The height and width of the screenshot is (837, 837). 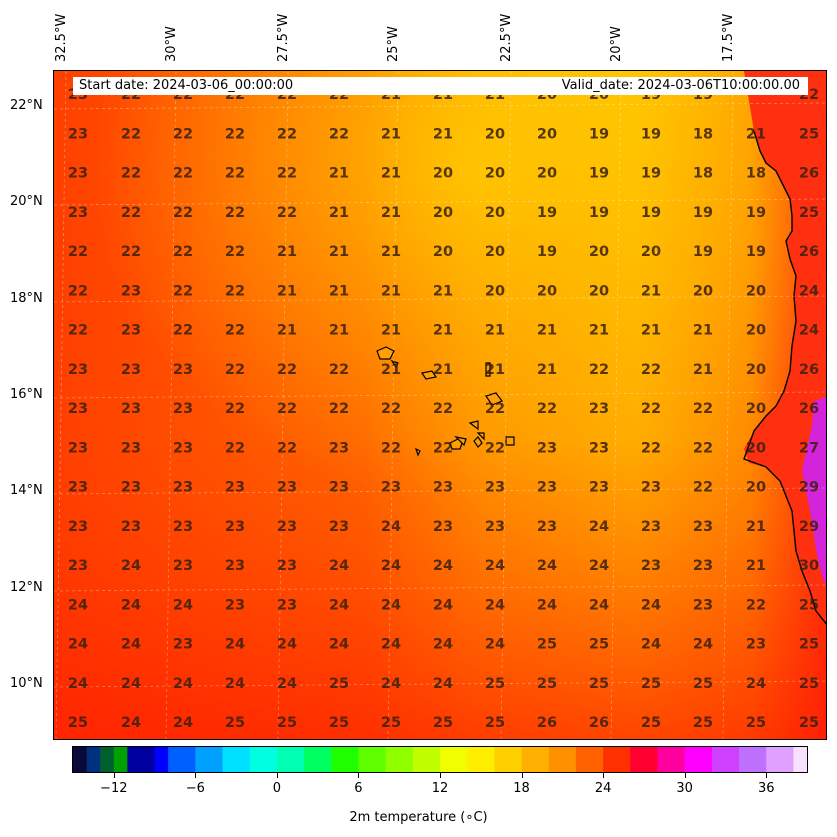 What do you see at coordinates (616, 44) in the screenshot?
I see `longitude-label: 20°W` at bounding box center [616, 44].